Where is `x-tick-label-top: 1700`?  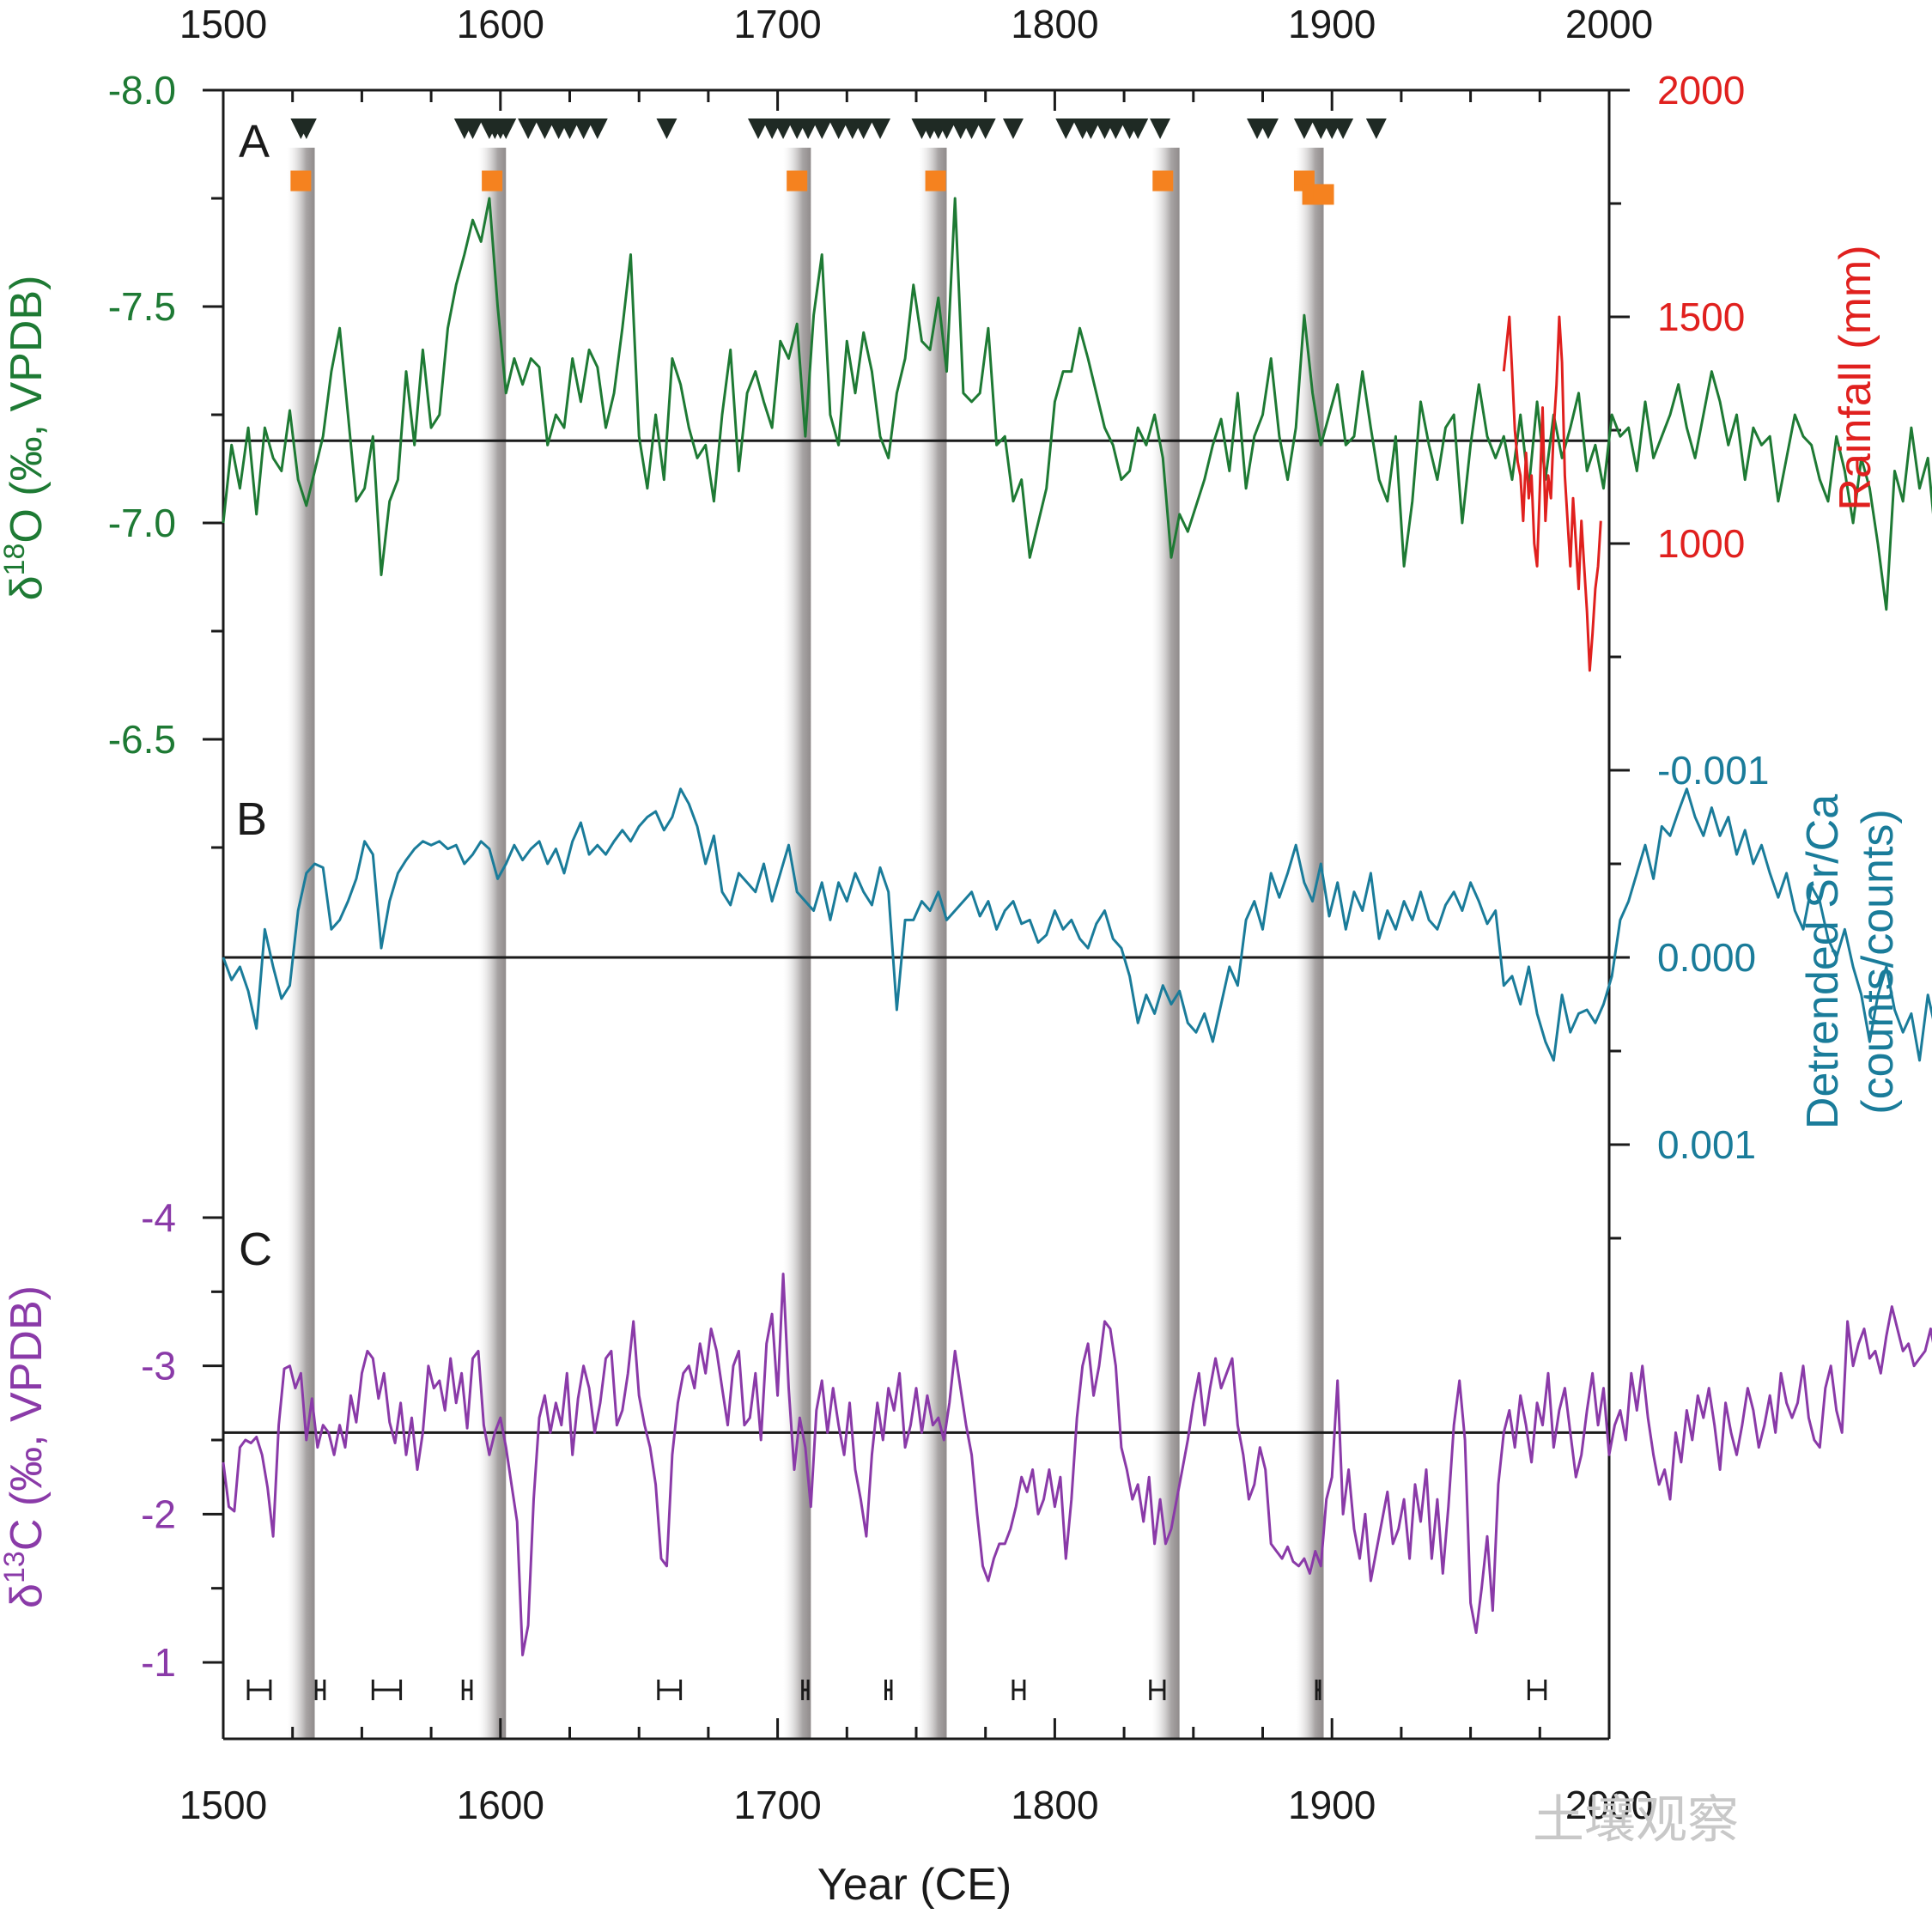
x-tick-label-top: 1700 is located at coordinates (777, 24).